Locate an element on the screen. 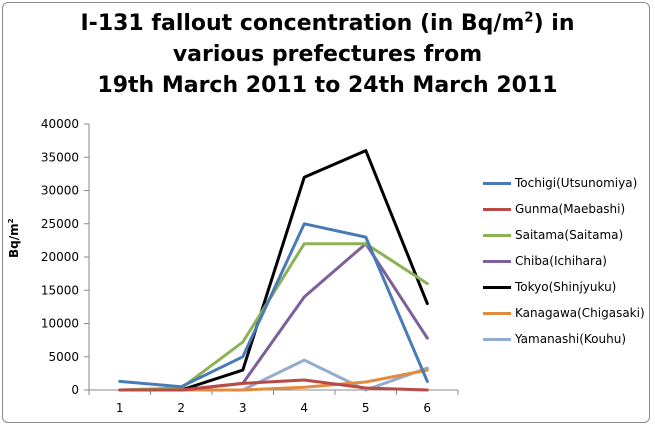 This screenshot has width=655, height=428. x-tick-label: 4 is located at coordinates (304, 408).